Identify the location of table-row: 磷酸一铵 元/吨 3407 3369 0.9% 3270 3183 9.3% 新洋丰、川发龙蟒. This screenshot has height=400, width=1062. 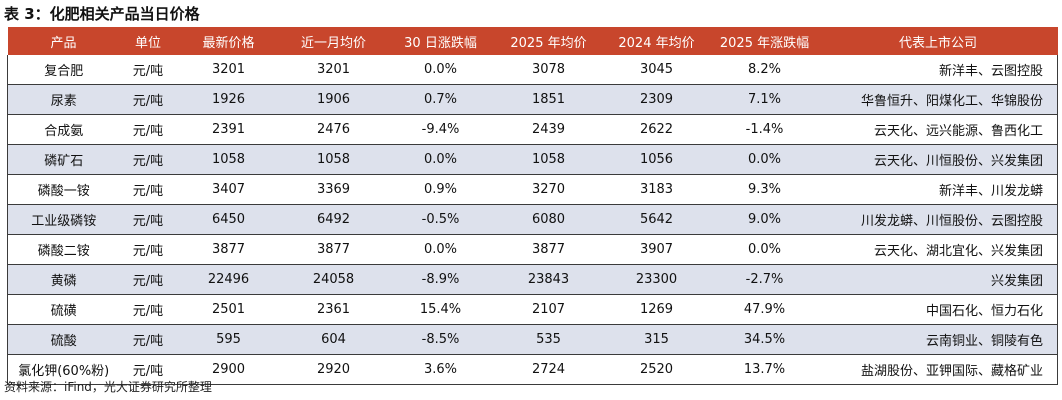
(532, 189).